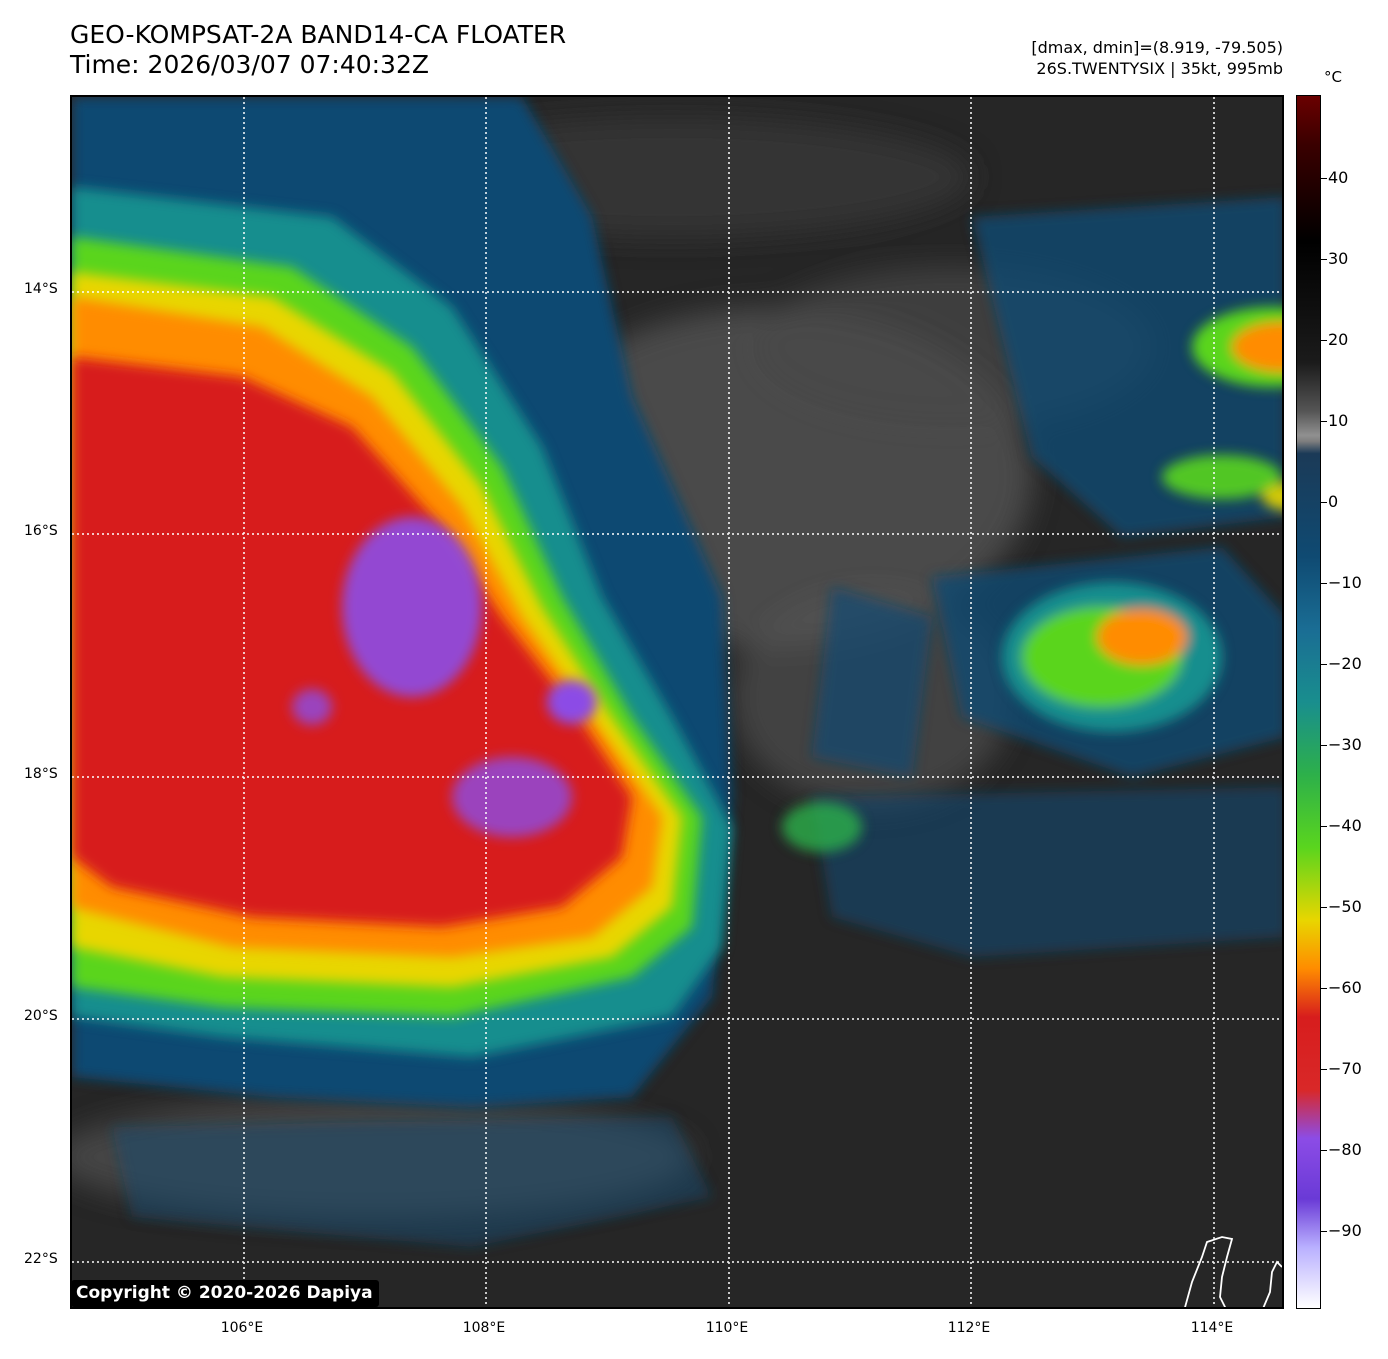 The image size is (1388, 1359). What do you see at coordinates (1333, 77) in the screenshot?
I see `colorbar-unit: °C` at bounding box center [1333, 77].